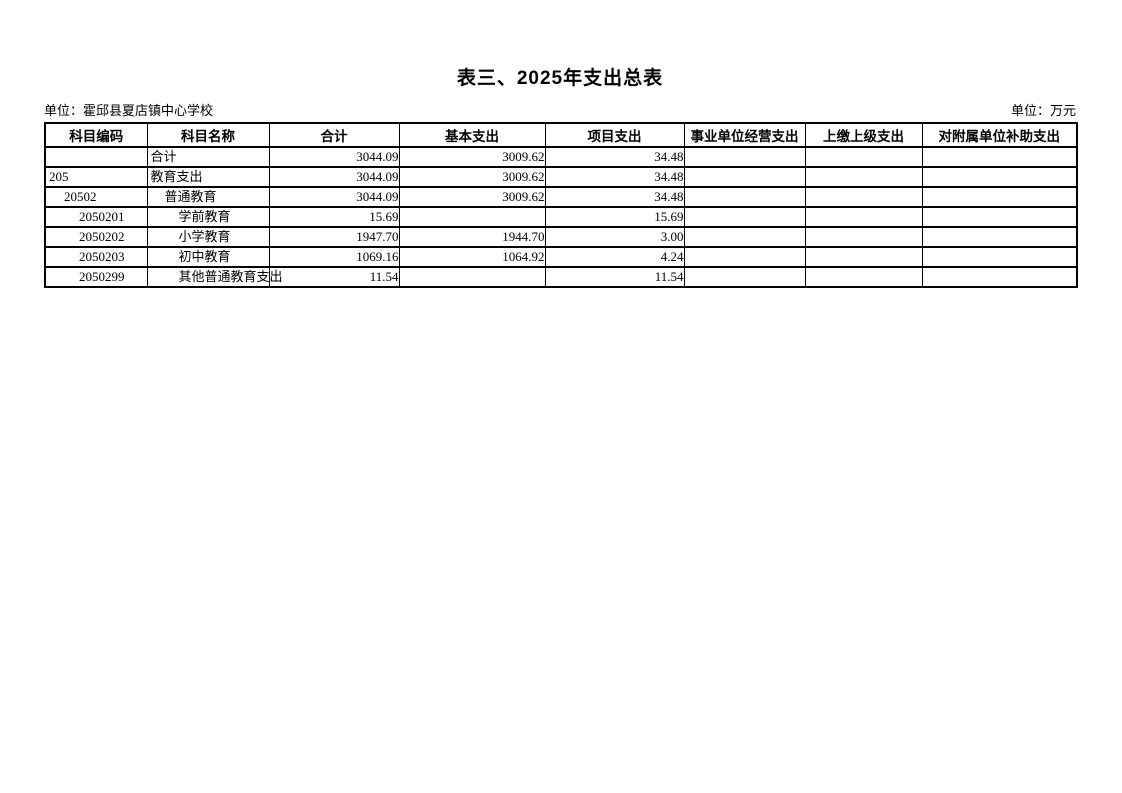 This screenshot has height=793, width=1122. What do you see at coordinates (208, 135) in the screenshot?
I see `col-header-subject-name: 科目名称` at bounding box center [208, 135].